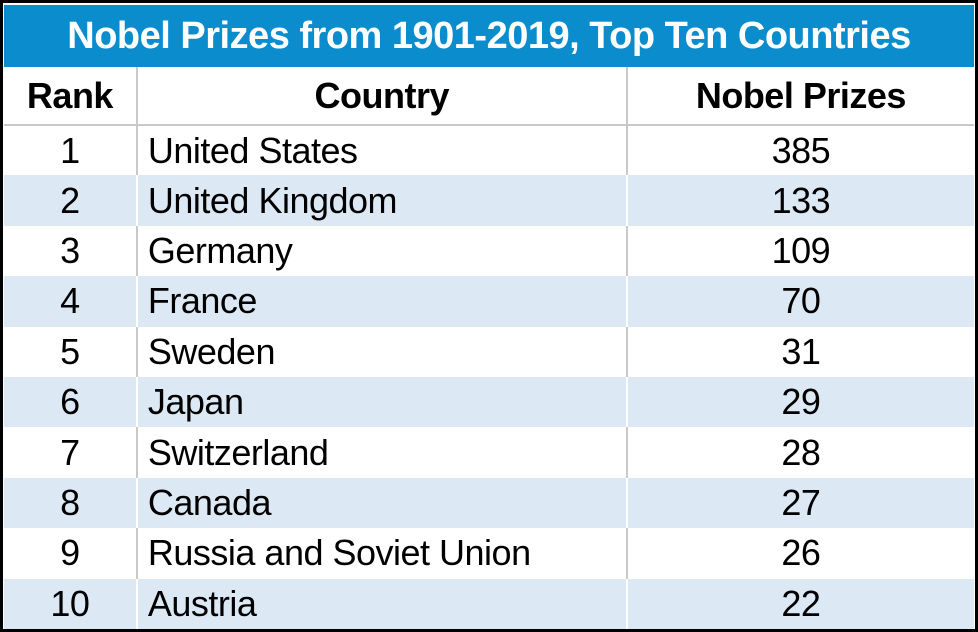  Describe the element at coordinates (70, 452) in the screenshot. I see `rank-cell: 7` at that location.